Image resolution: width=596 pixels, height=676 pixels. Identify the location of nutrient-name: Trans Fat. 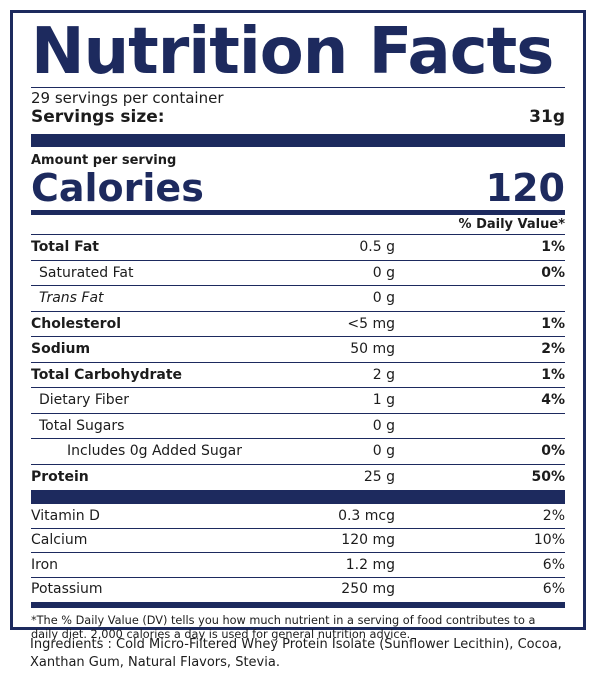
(71, 298).